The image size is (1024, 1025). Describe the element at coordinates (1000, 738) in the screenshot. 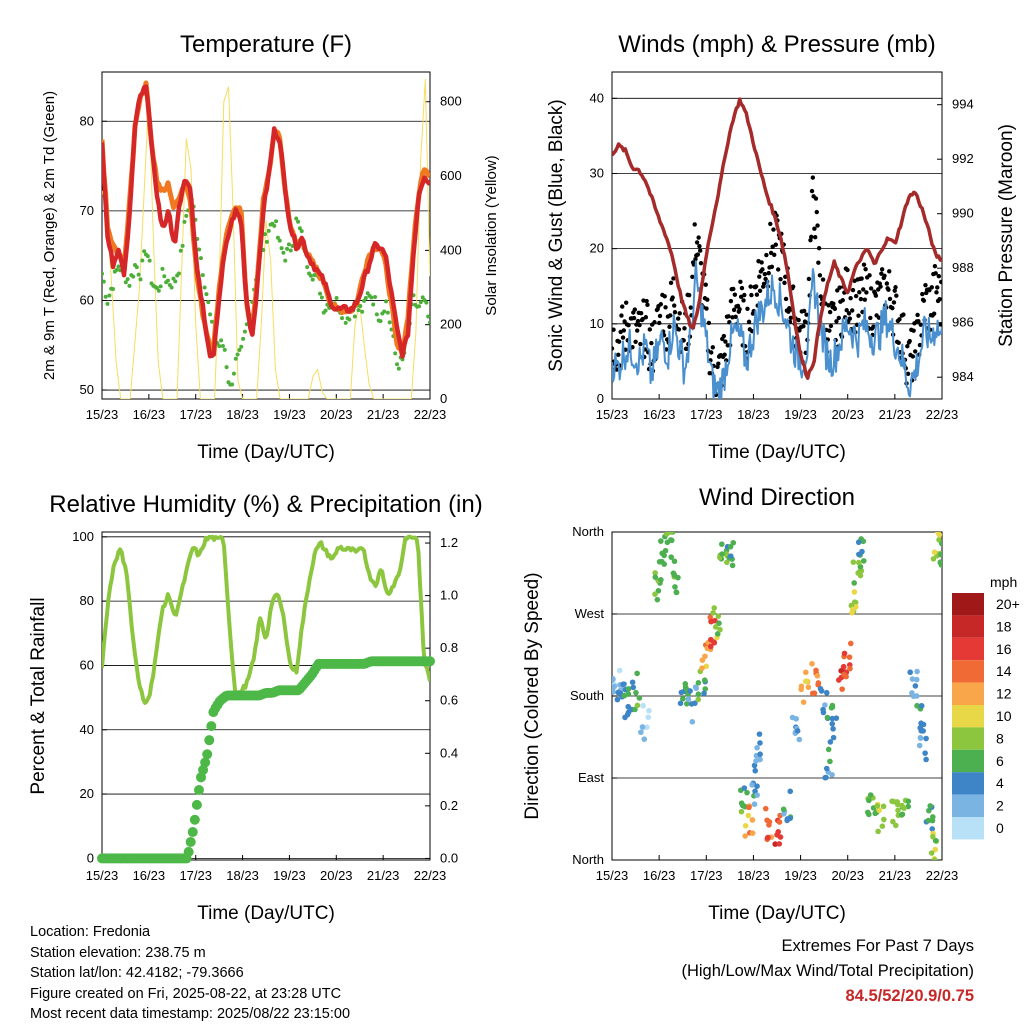

I see `legend-label: 8` at that location.